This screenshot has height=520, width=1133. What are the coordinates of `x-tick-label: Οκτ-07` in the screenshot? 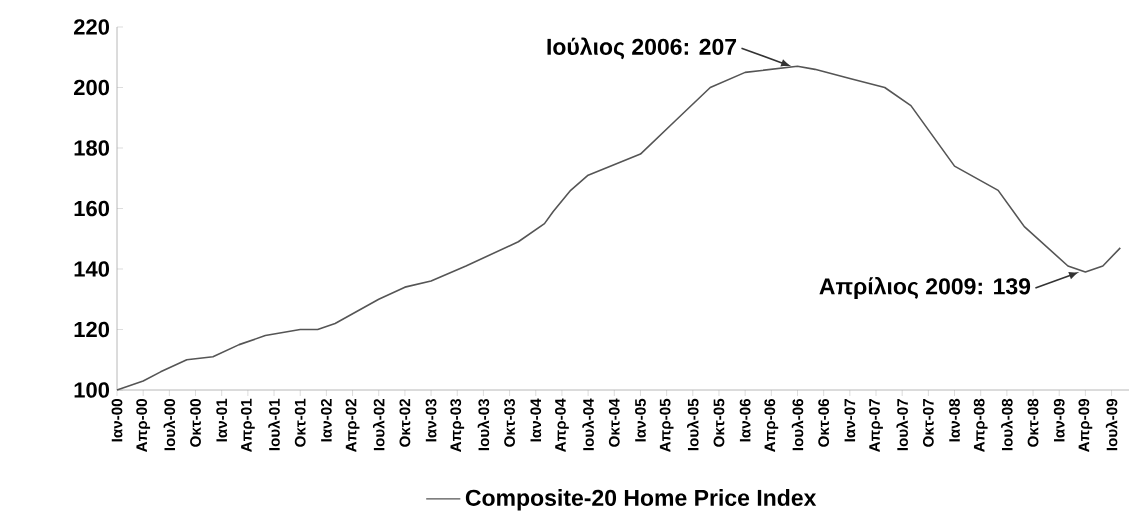 It's located at (928, 423).